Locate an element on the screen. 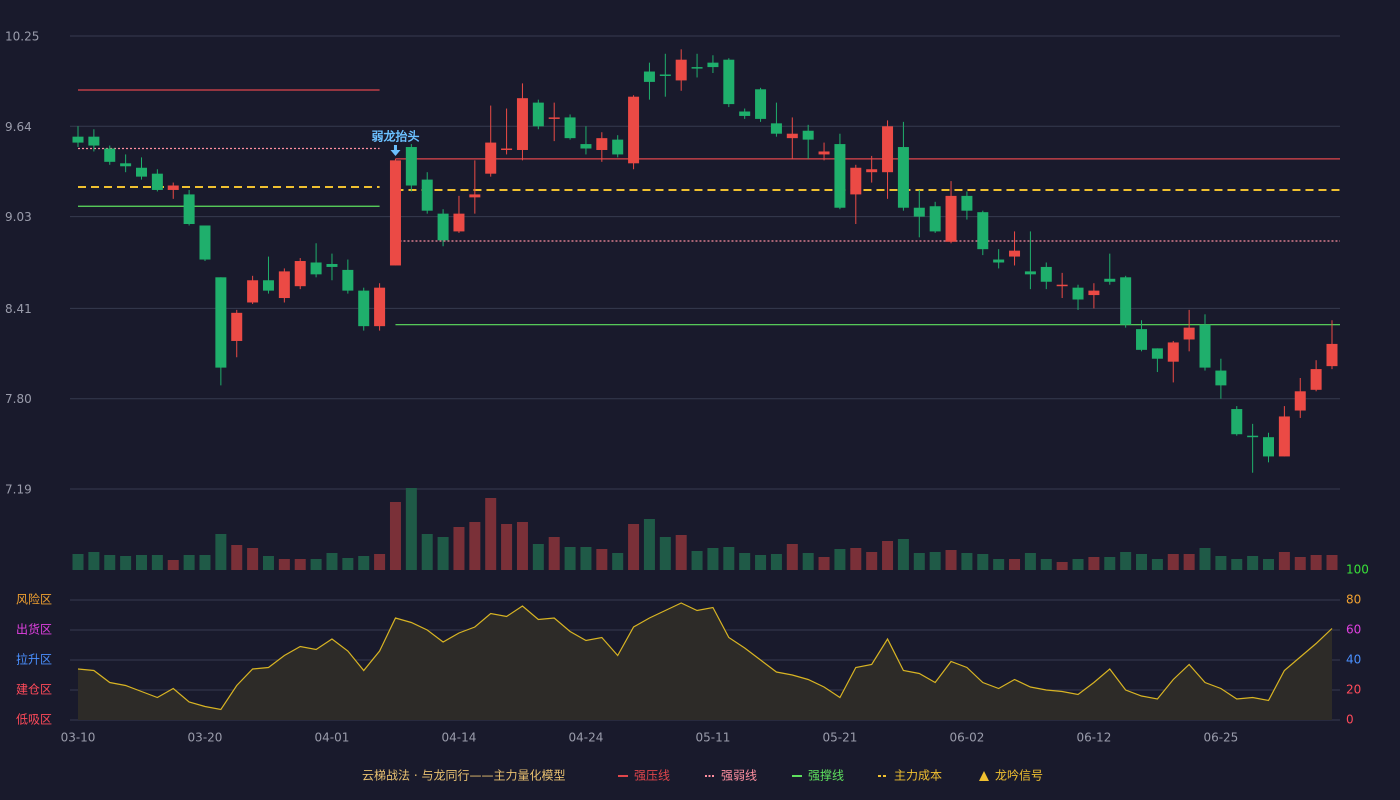 The height and width of the screenshot is (800, 1400). legend-label: 龙吟信号 is located at coordinates (1019, 775).